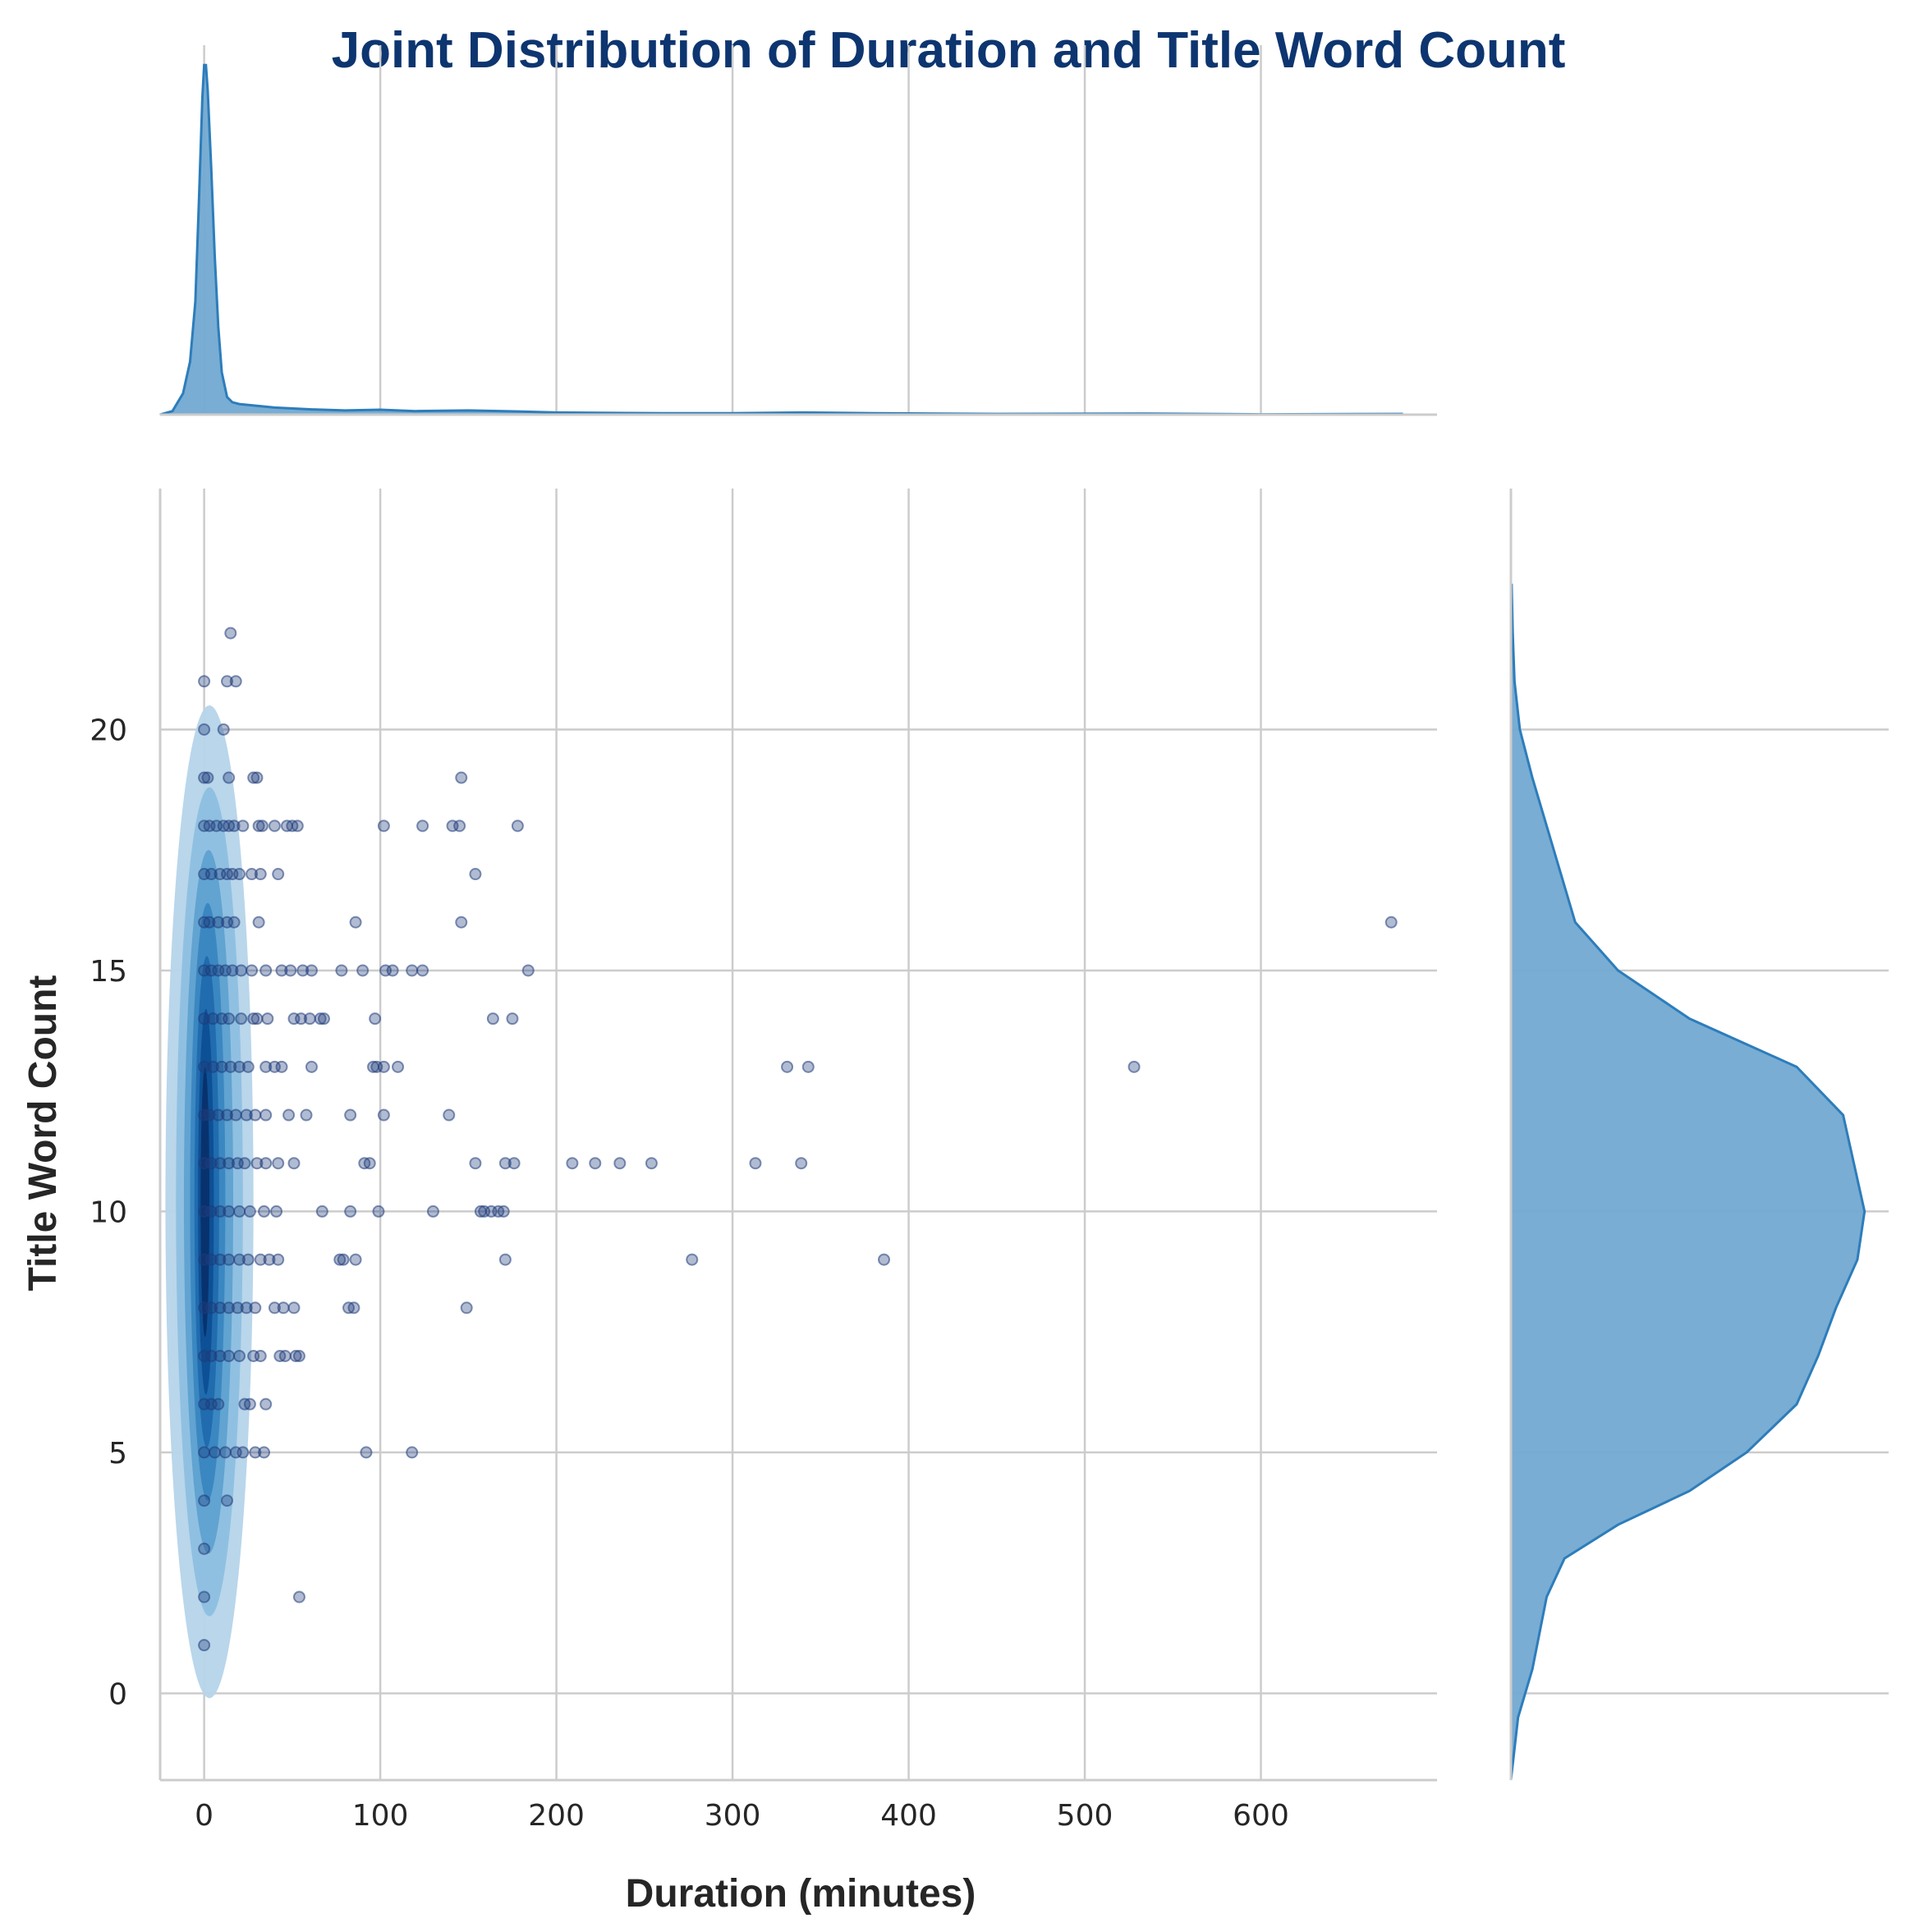 The image size is (1910, 1932). Describe the element at coordinates (117, 1694) in the screenshot. I see `y-tick-label: 0` at that location.